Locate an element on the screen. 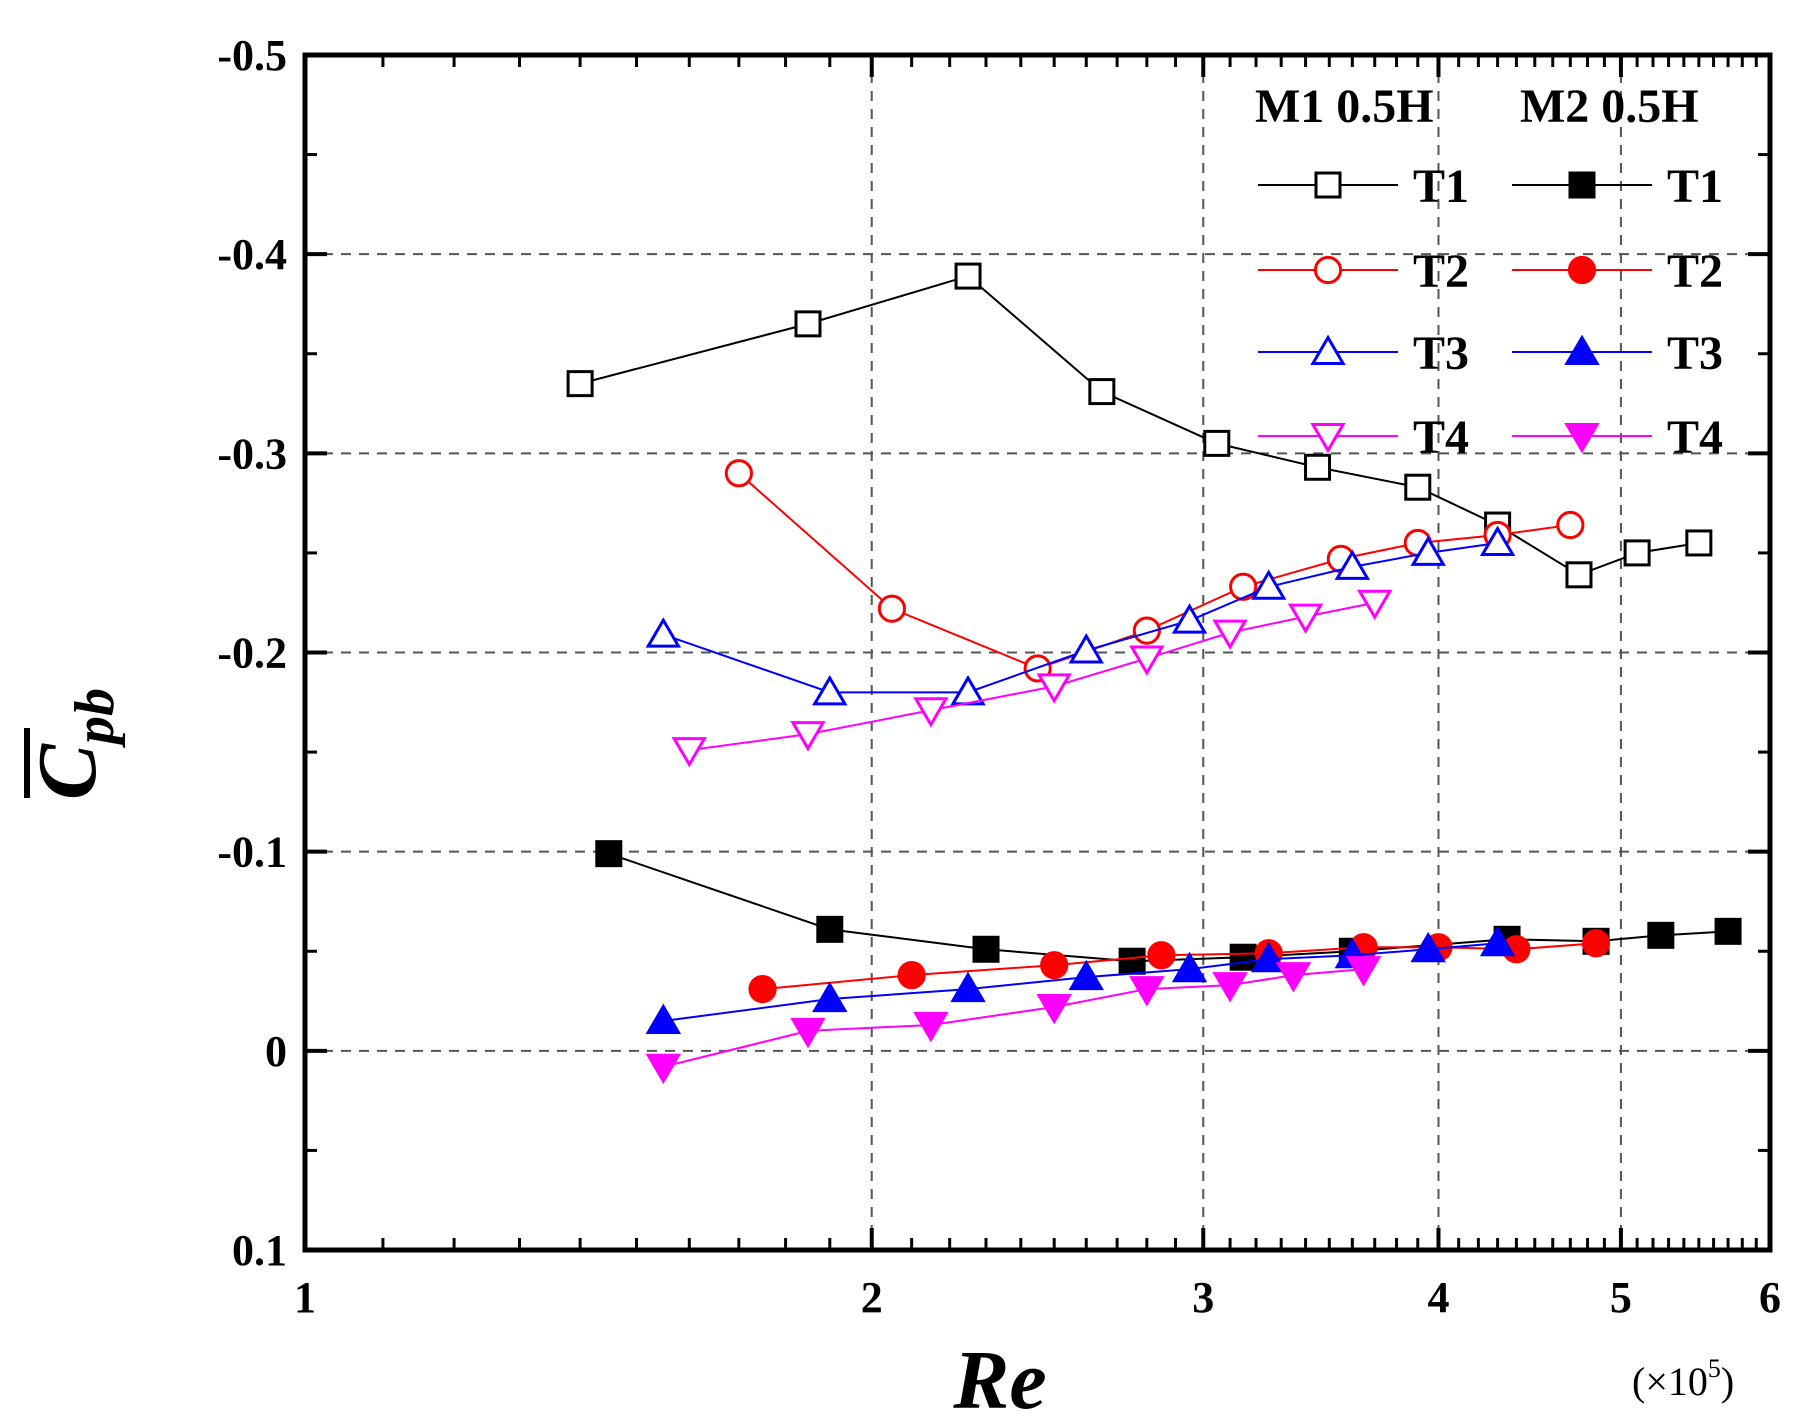  x-tick-label: 5 is located at coordinates (1621, 1297).